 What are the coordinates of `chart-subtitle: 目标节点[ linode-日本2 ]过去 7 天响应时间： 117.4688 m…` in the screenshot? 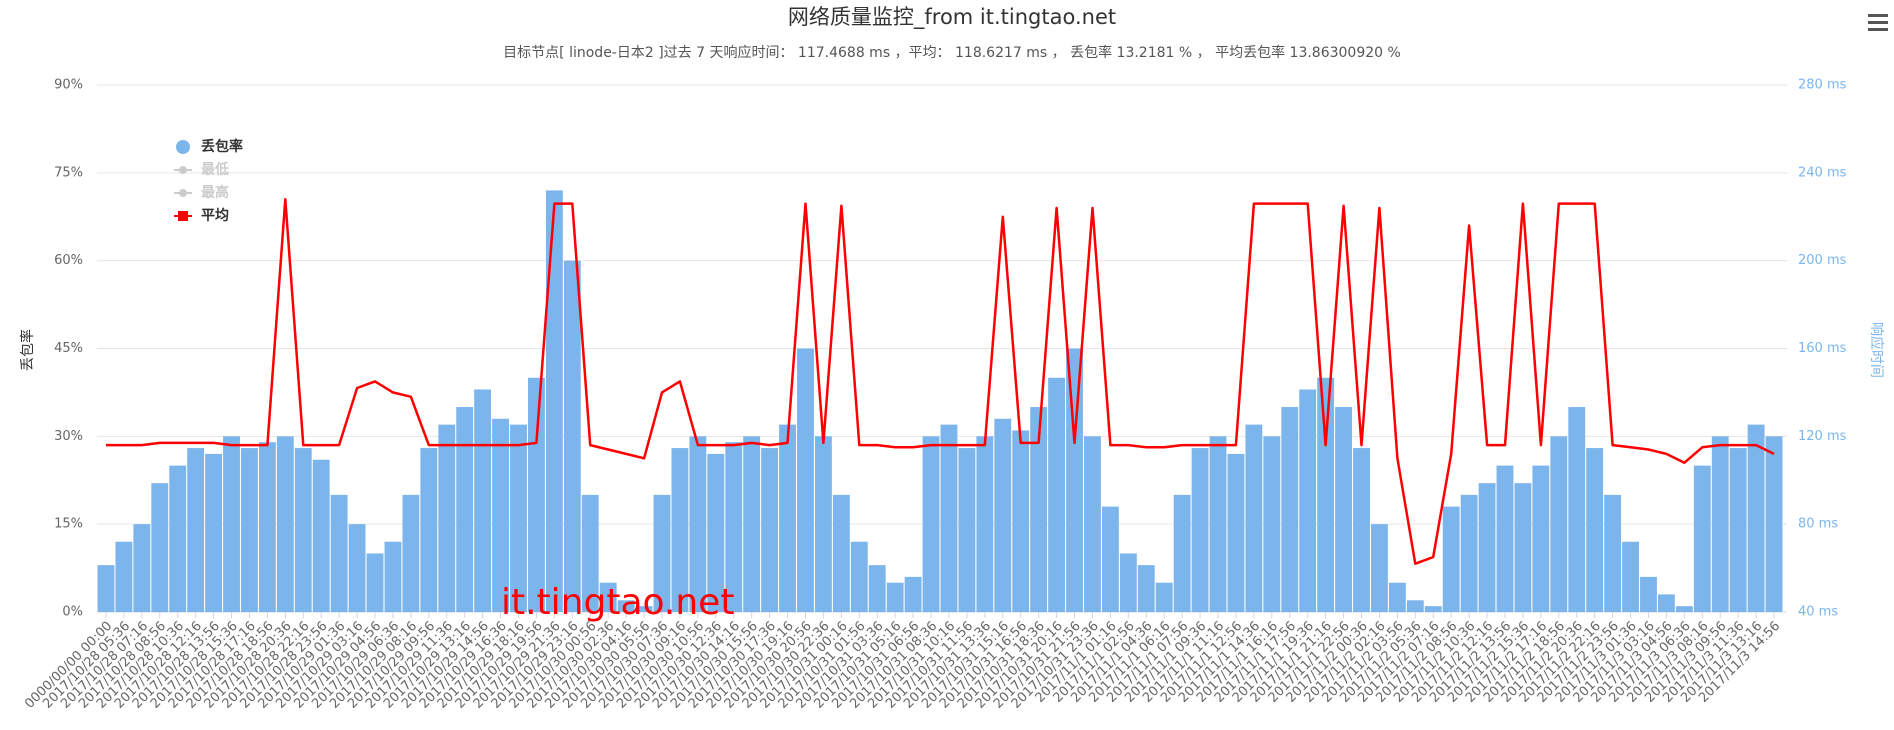 It's located at (952, 52).